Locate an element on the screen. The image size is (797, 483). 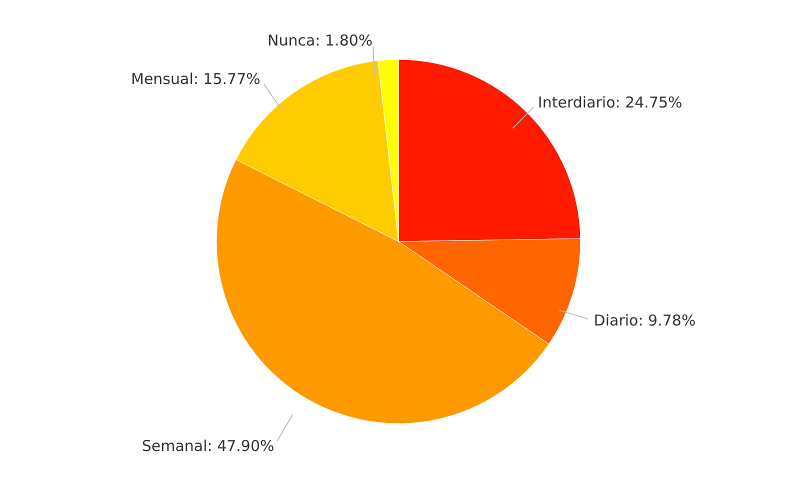
slice-label: Mensual: 15.77% is located at coordinates (195, 79).